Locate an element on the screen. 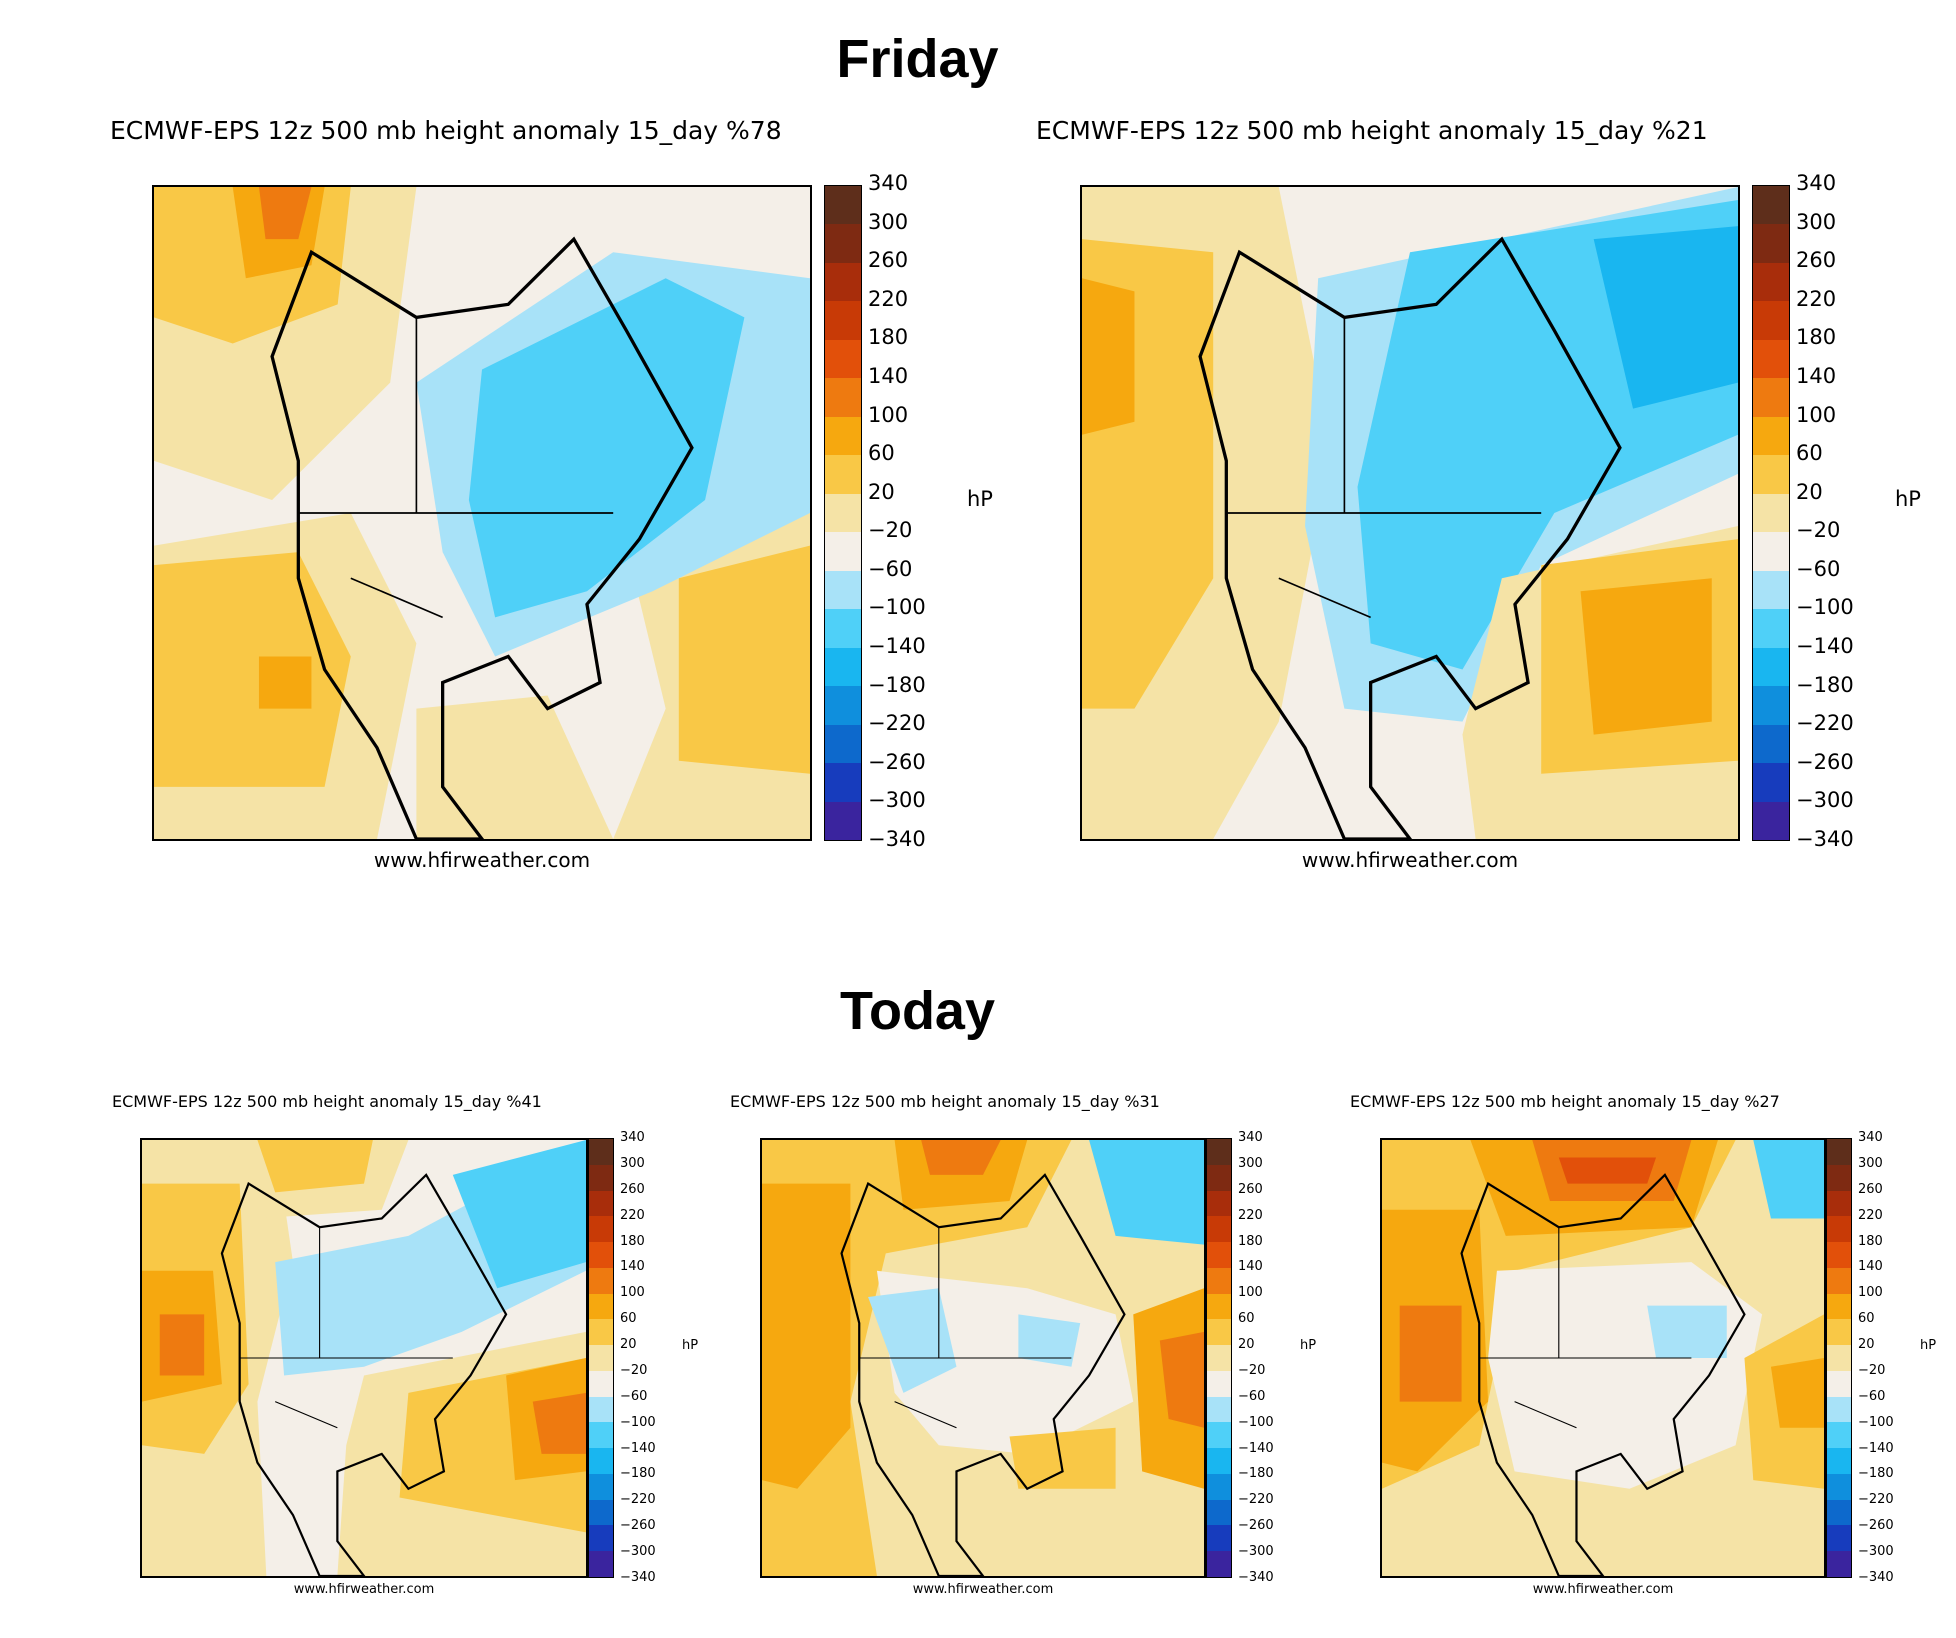 The image size is (1956, 1638). colorbar-tick-label: 140 is located at coordinates (888, 375).